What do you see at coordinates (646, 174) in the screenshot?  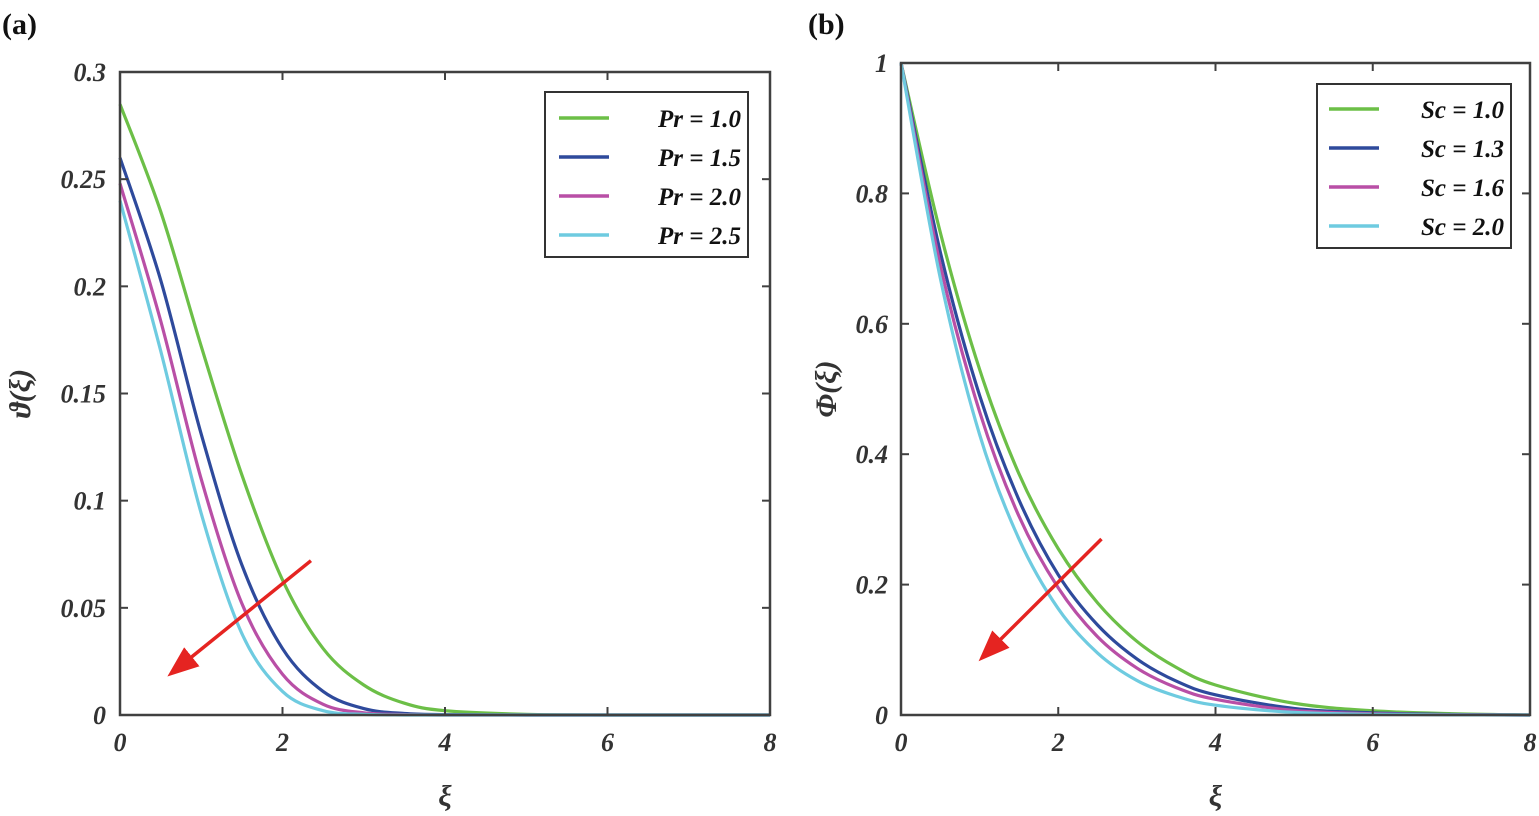 I see `legend: Pr = 1.0 Pr = 1.5 Pr = 2.0 Pr = 2.5` at bounding box center [646, 174].